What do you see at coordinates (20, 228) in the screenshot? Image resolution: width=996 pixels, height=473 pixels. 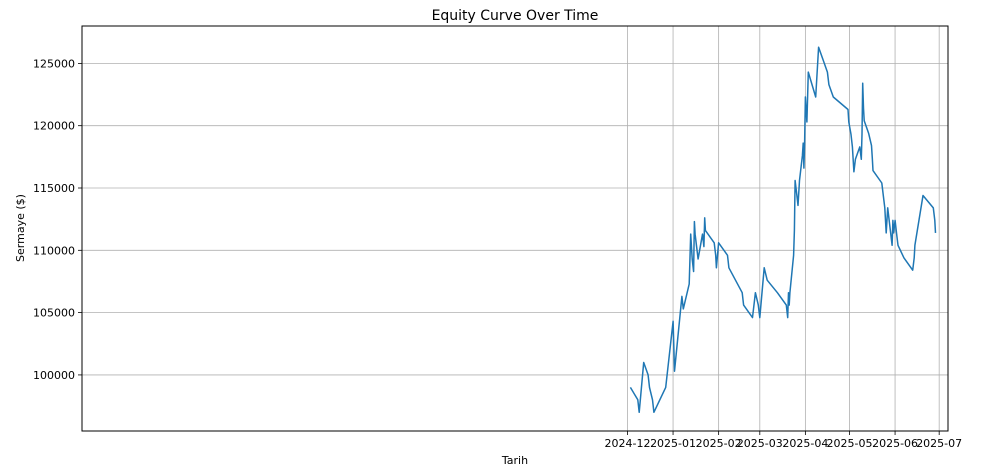 I see `y-axis-title: Sermaye ($)` at bounding box center [20, 228].